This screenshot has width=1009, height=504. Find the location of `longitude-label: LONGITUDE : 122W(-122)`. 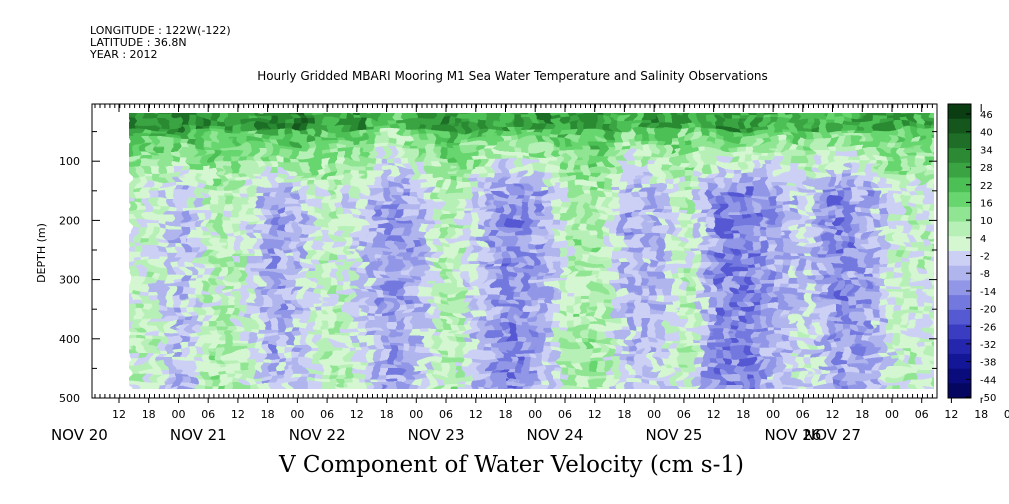

longitude-label: LONGITUDE : 122W(-122) is located at coordinates (160, 30).